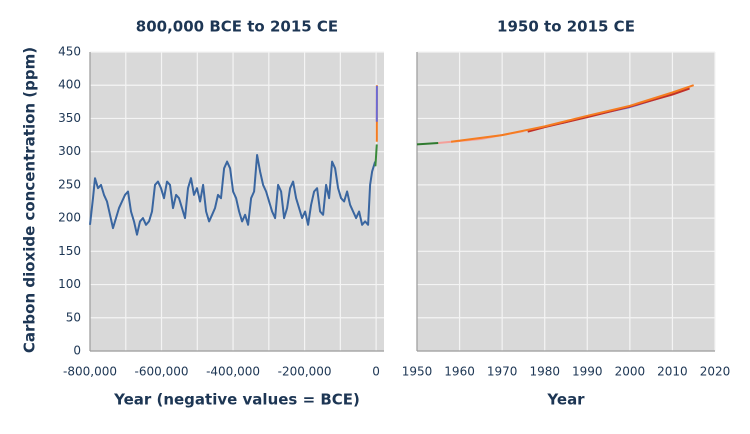 The height and width of the screenshot is (434, 750). I want to click on x-tick-label: 1980, so click(544, 372).